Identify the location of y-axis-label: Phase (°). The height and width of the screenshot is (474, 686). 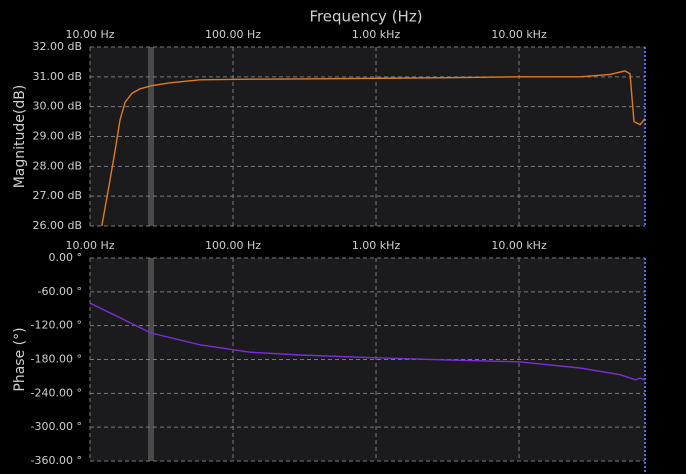
(20, 359).